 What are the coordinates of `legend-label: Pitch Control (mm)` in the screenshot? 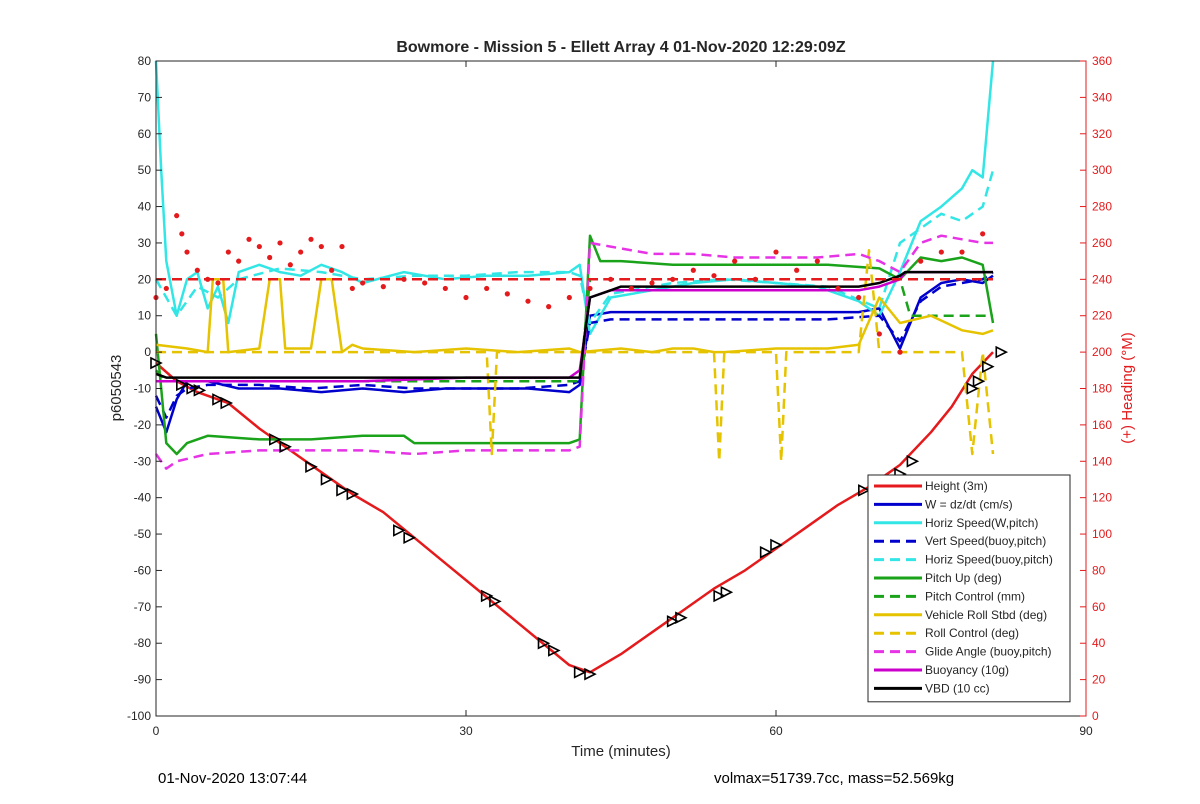 It's located at (975, 596).